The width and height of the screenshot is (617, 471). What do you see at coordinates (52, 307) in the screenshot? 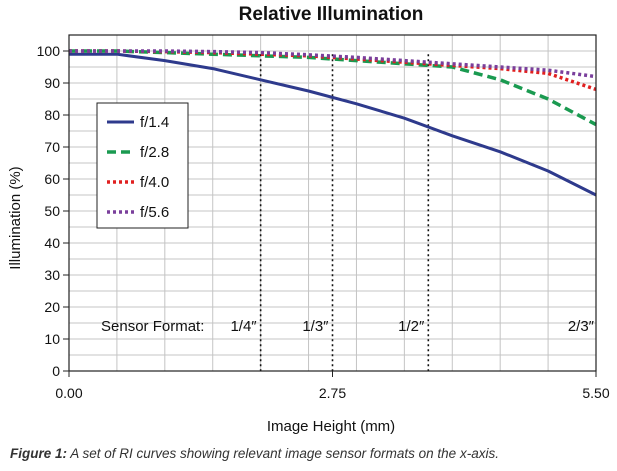
I see `y-tick-label: 20` at bounding box center [52, 307].